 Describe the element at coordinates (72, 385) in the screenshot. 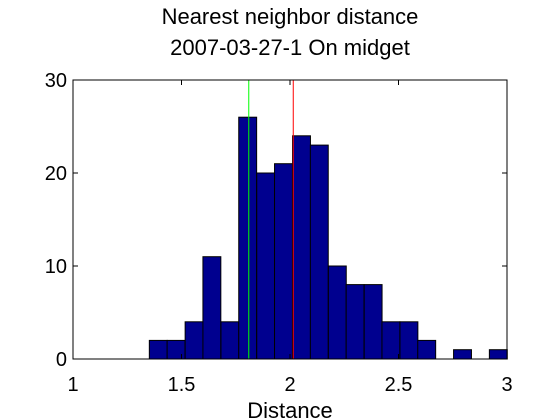

I see `x-tick-label: 1` at that location.